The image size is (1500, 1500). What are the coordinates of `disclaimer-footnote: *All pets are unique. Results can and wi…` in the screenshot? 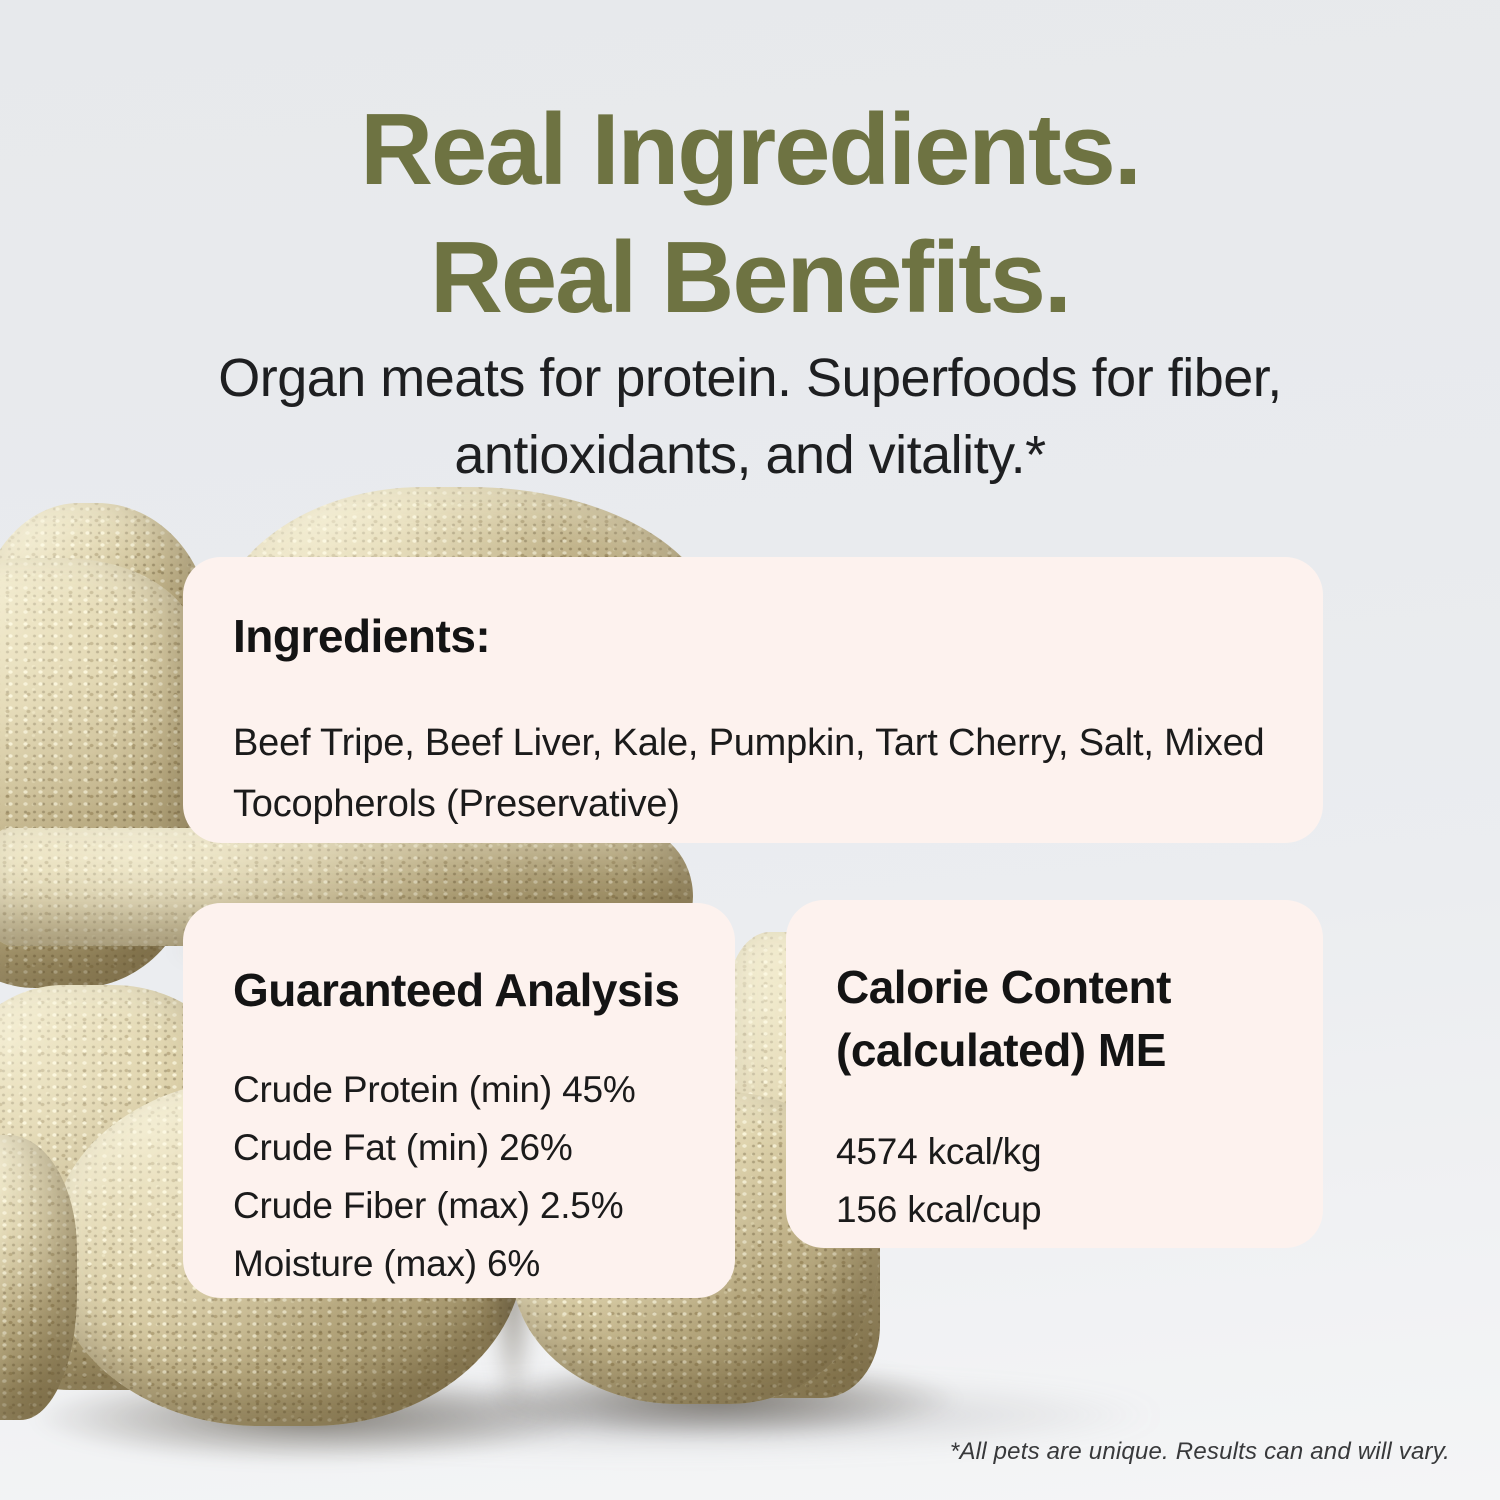 It's located at (1199, 1451).